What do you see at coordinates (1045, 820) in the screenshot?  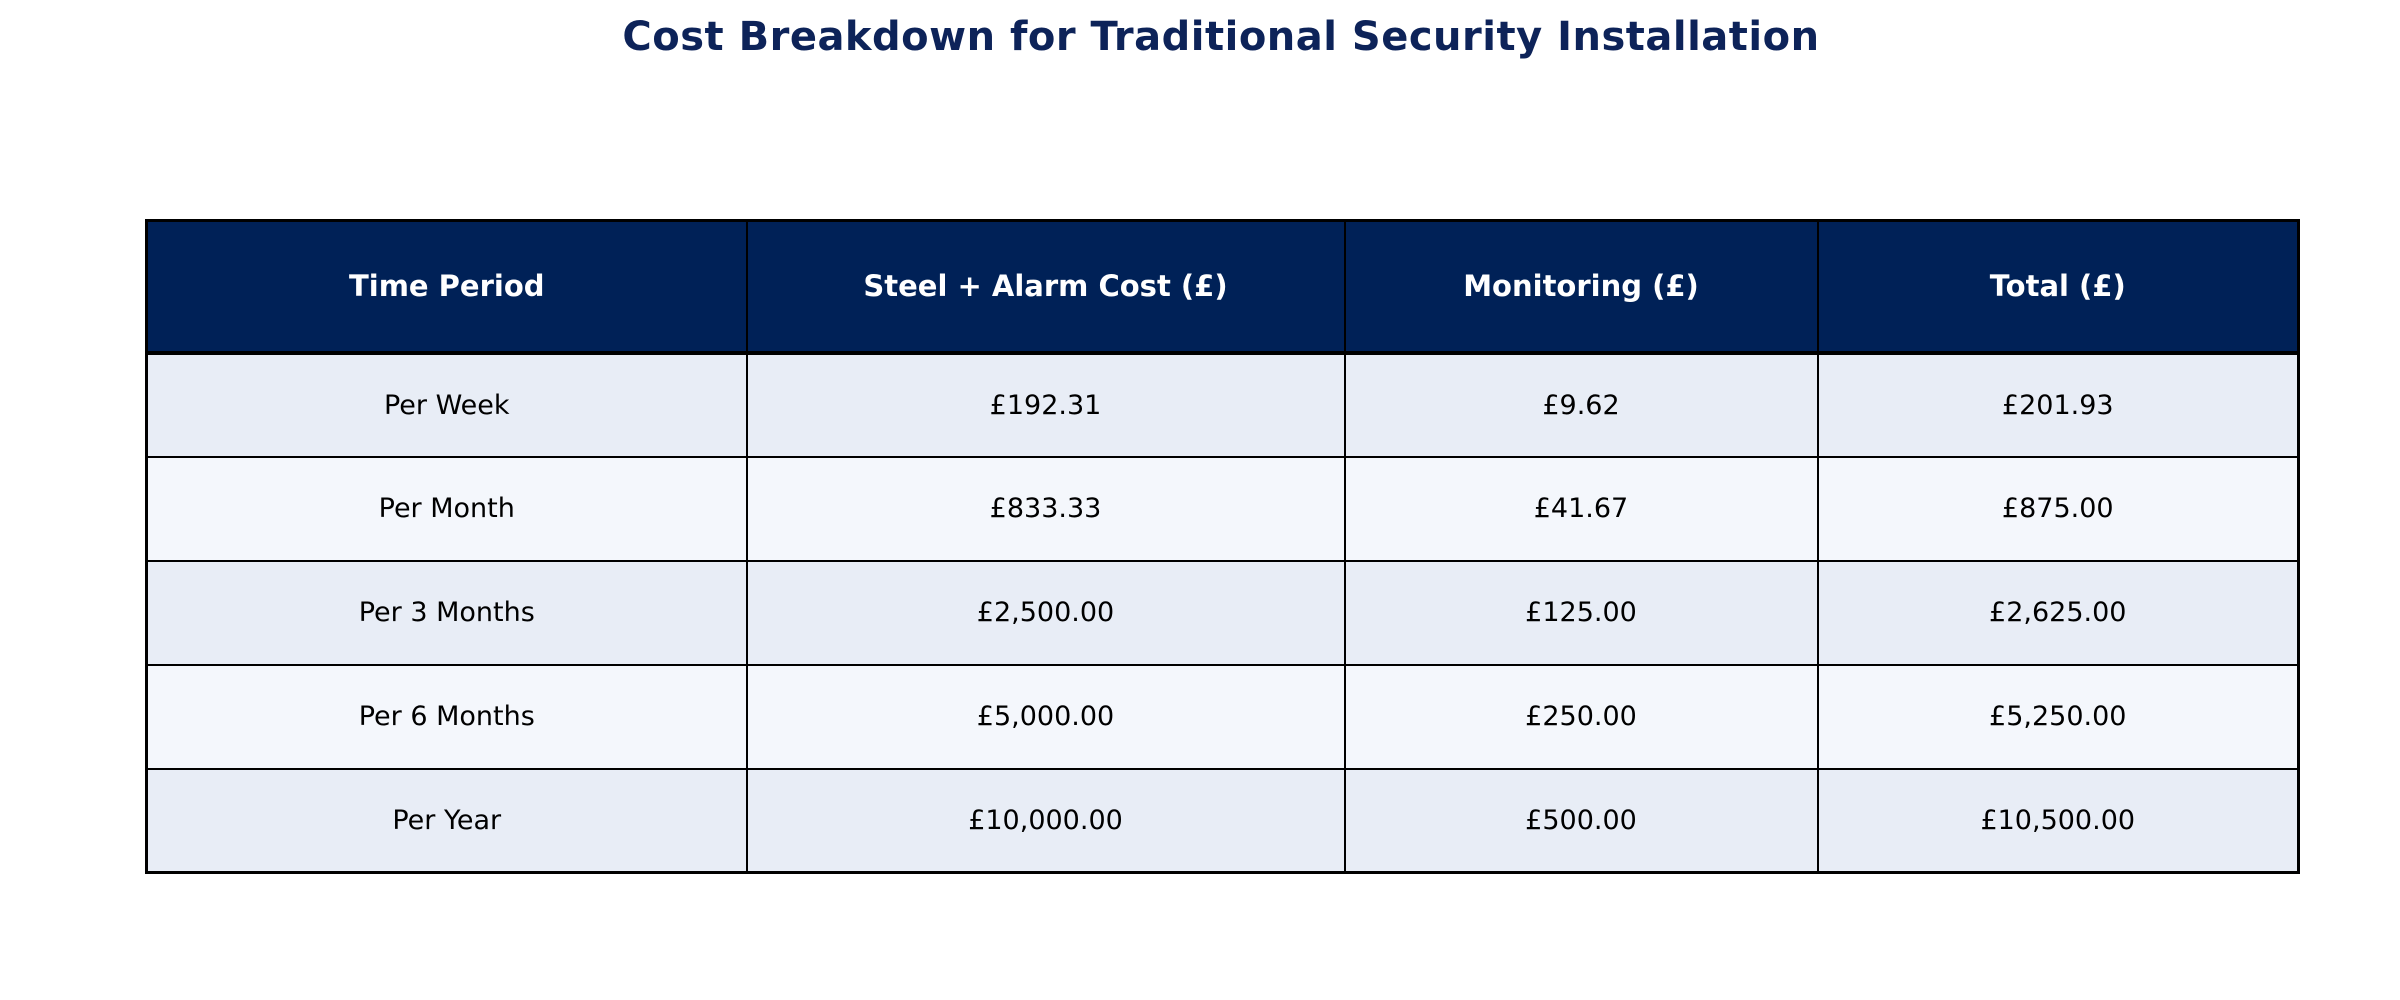 I see `value-cell: £10,000.00` at bounding box center [1045, 820].